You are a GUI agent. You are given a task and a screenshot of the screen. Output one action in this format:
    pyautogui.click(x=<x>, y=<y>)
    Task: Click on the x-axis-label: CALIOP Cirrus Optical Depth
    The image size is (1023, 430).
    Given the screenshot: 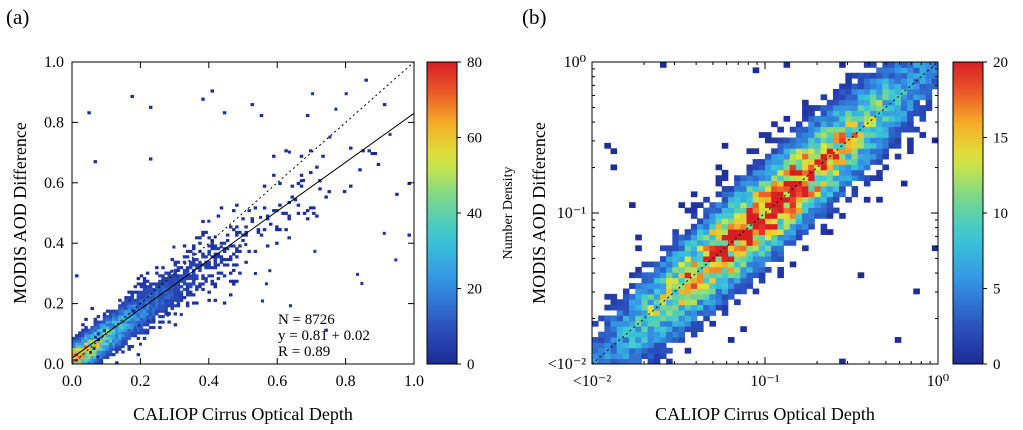 What is the action you would take?
    pyautogui.click(x=765, y=414)
    